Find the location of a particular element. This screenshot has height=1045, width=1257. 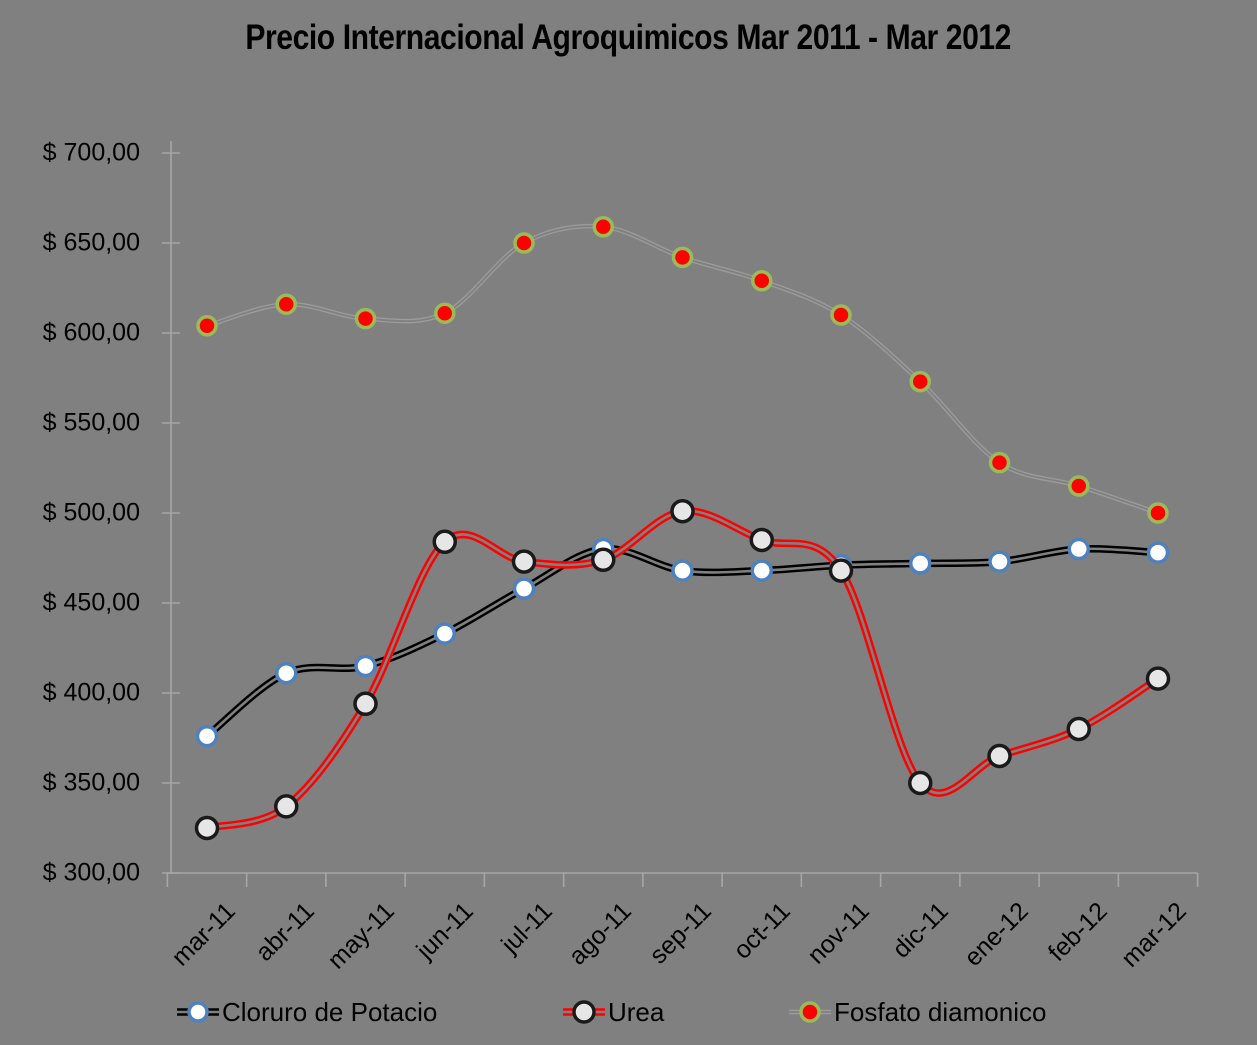

legend-item: Fosfato diamonico is located at coordinates (917, 1012).